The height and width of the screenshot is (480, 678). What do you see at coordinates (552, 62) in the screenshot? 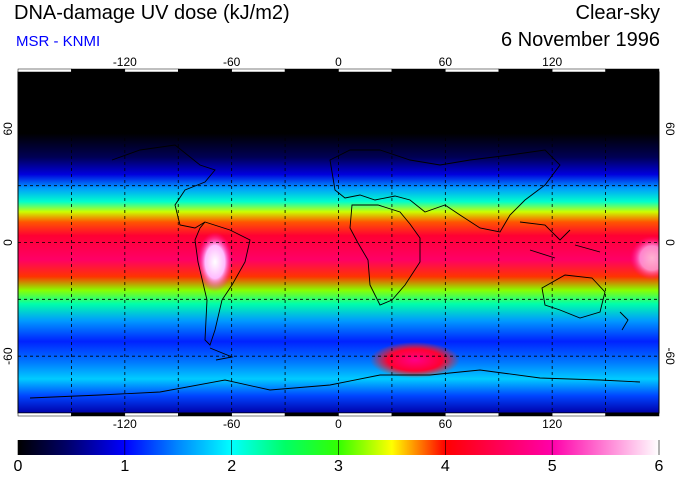
I see `lon-tick-label-top: 120` at bounding box center [552, 62].